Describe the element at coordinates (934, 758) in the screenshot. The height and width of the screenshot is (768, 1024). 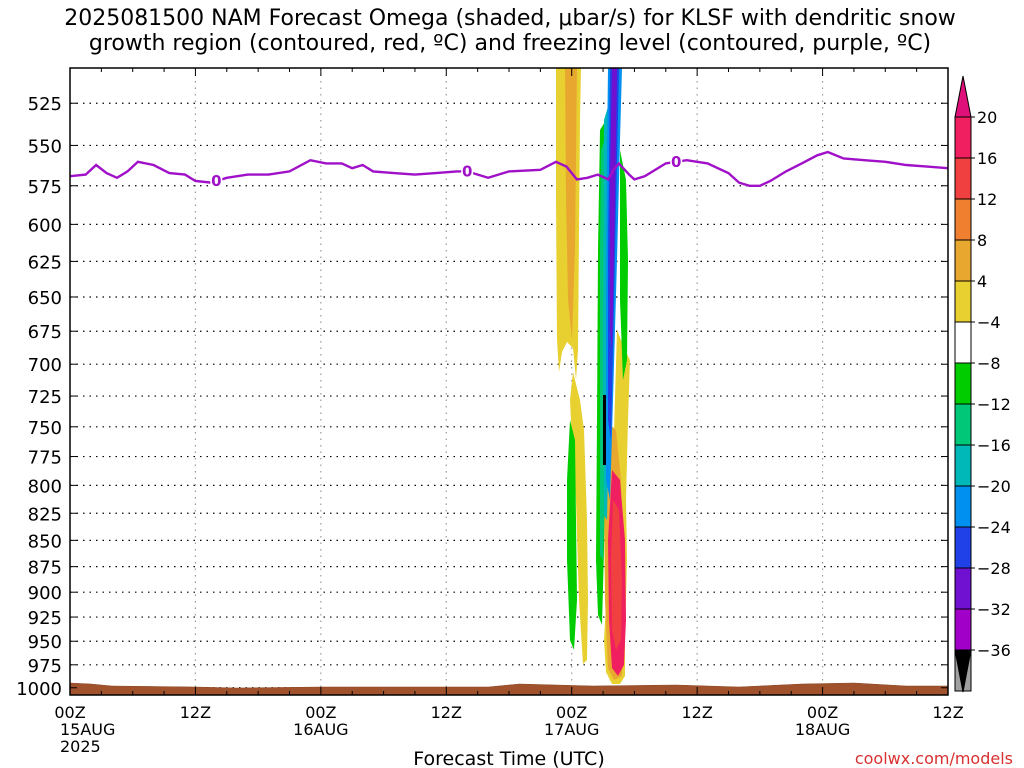
I see `credit-text: coolwx.com/models` at that location.